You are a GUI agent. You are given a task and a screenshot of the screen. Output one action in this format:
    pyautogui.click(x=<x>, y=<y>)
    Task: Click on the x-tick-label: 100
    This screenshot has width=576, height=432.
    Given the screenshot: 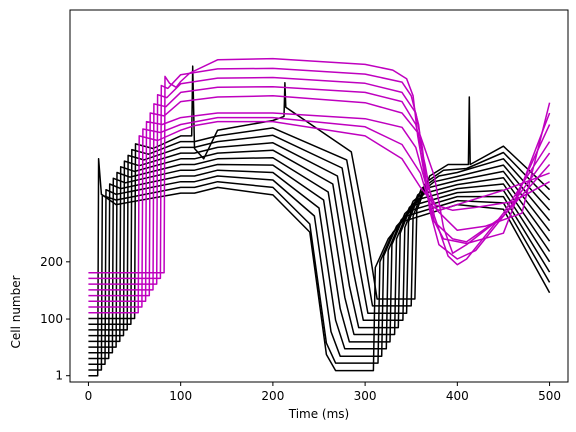 What is the action you would take?
    pyautogui.click(x=180, y=396)
    